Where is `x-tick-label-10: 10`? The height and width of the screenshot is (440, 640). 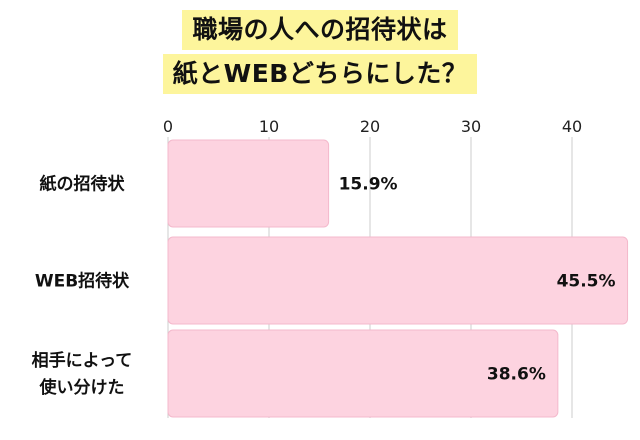 x-tick-label-10: 10 is located at coordinates (269, 126).